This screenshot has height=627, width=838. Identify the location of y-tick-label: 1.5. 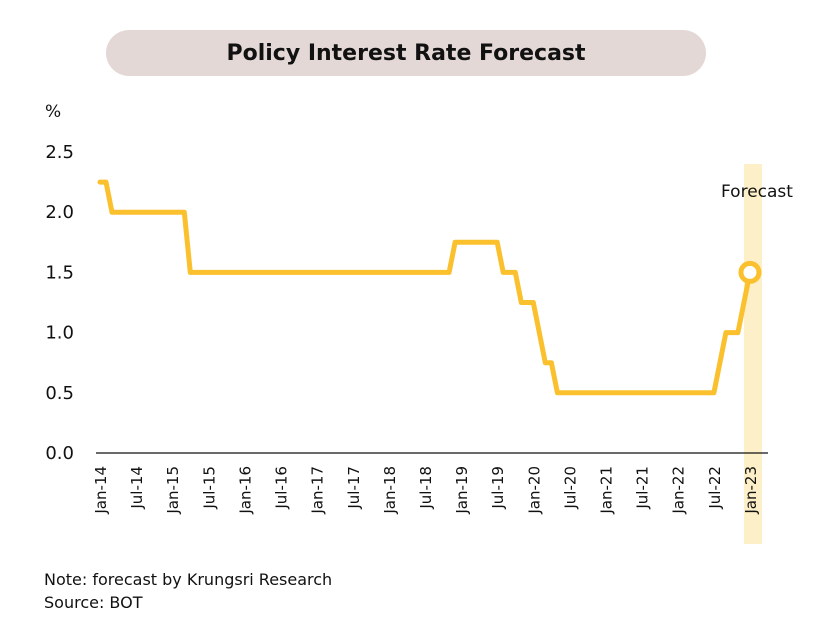
(59, 272).